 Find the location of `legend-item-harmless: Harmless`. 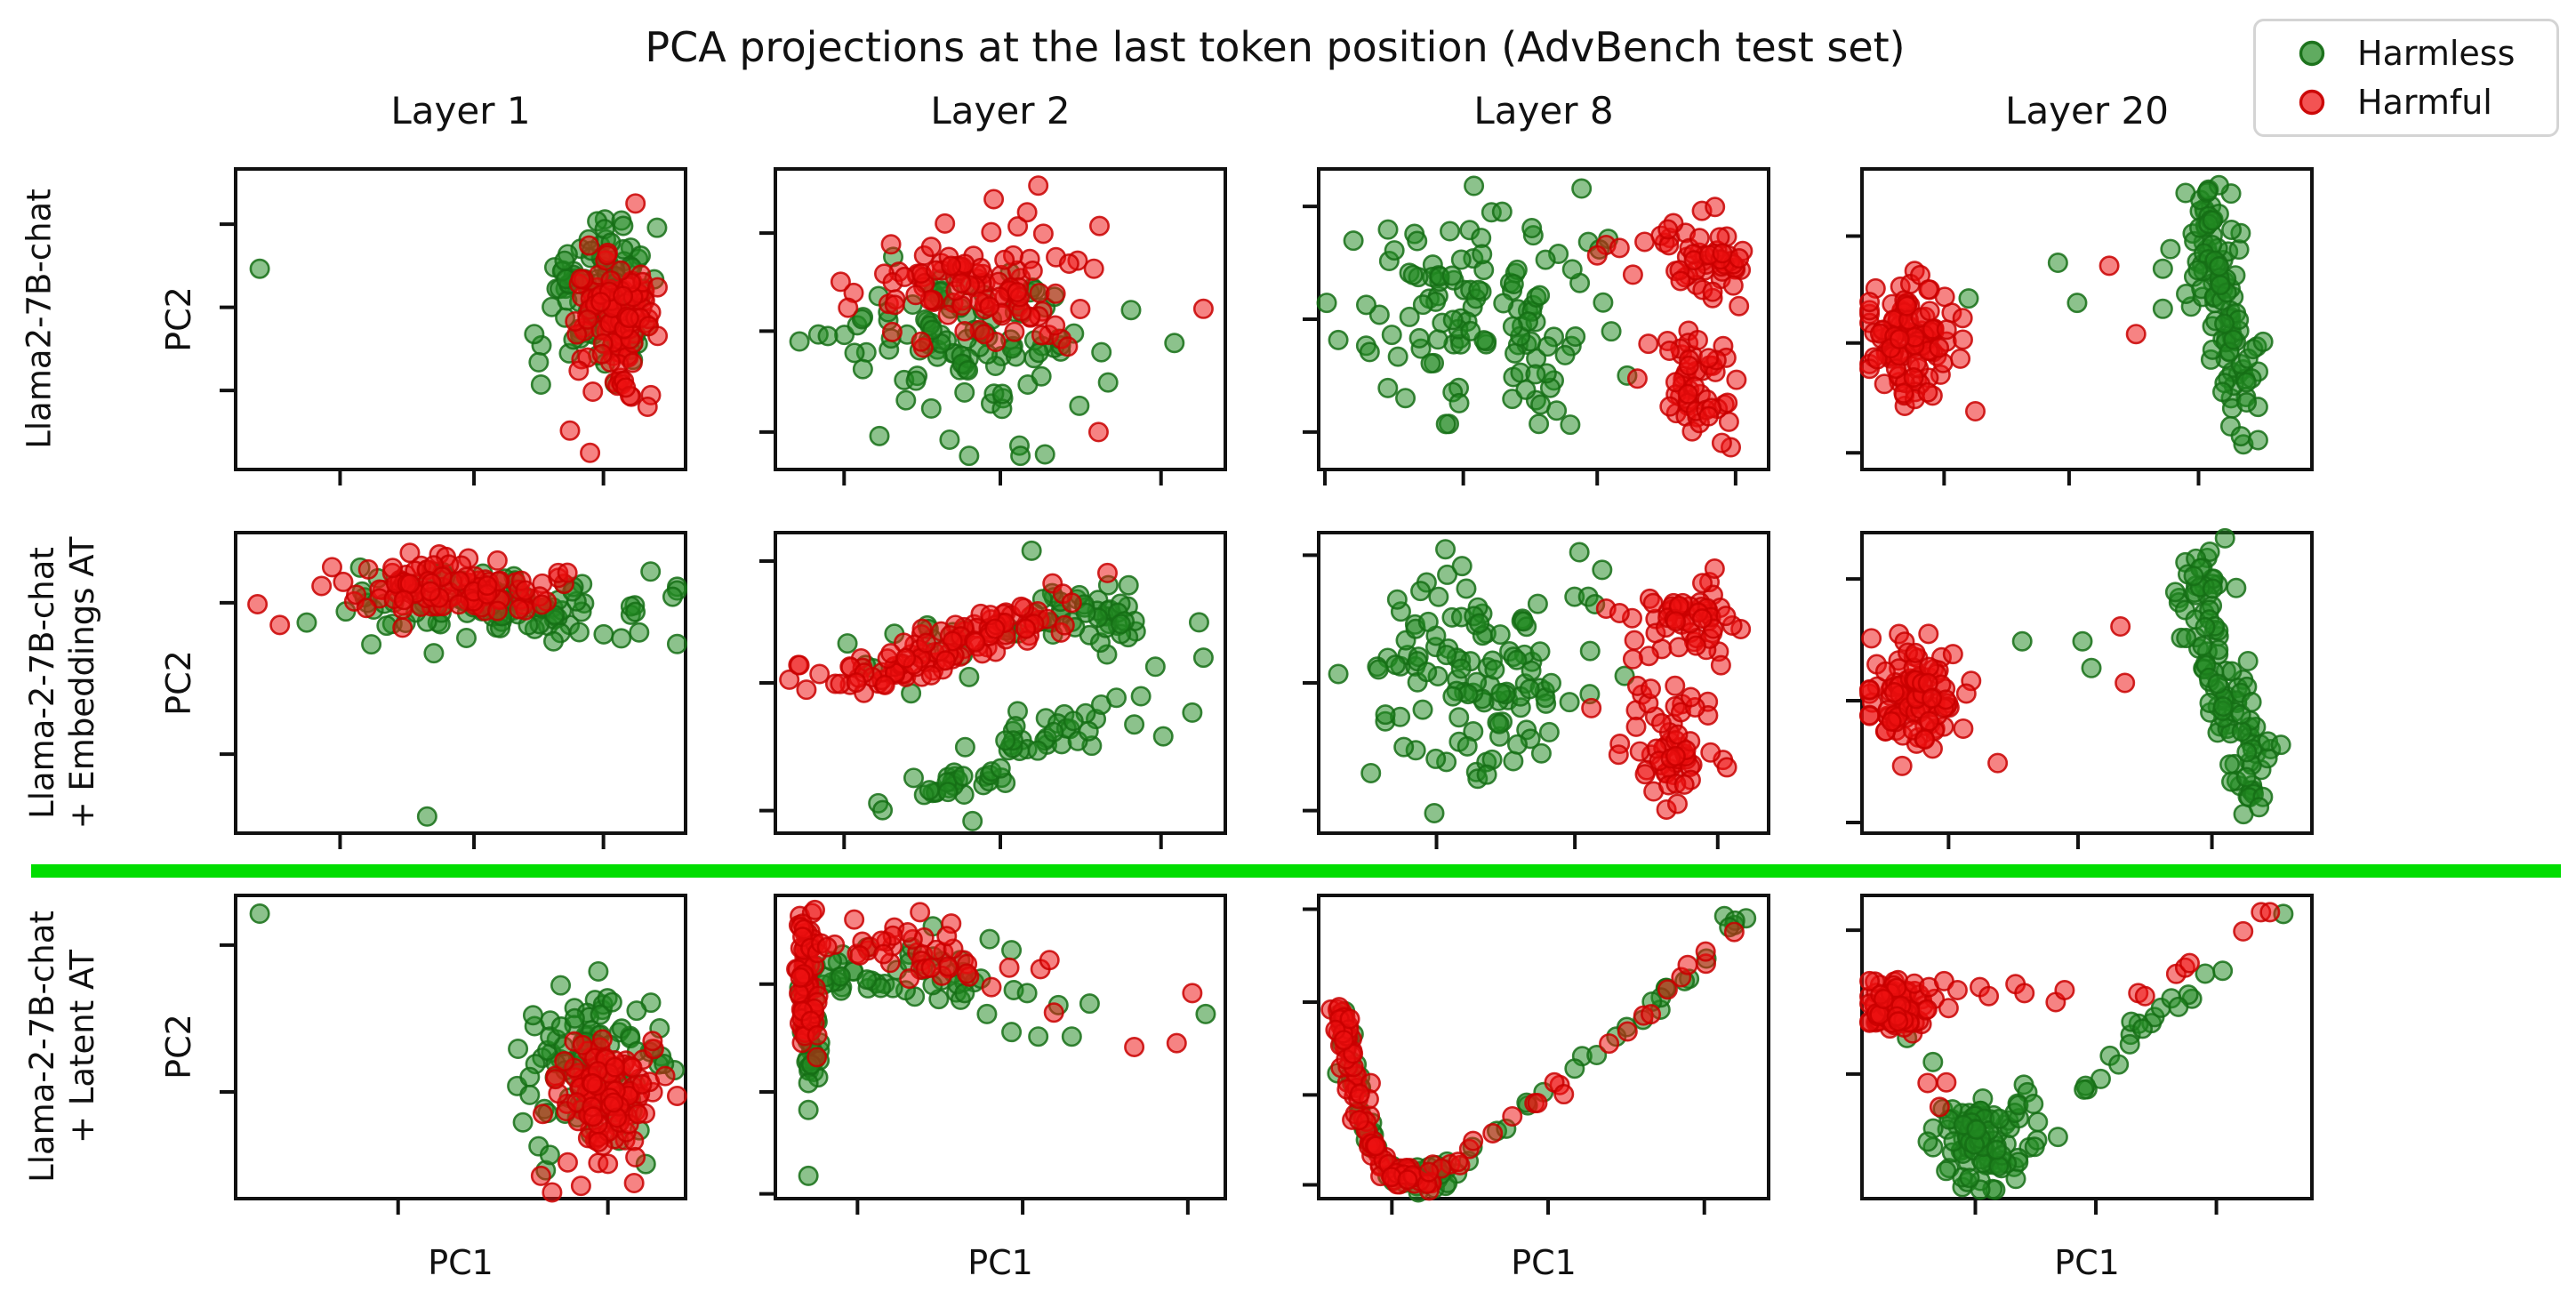

legend-item-harmless: Harmless is located at coordinates (2406, 53).